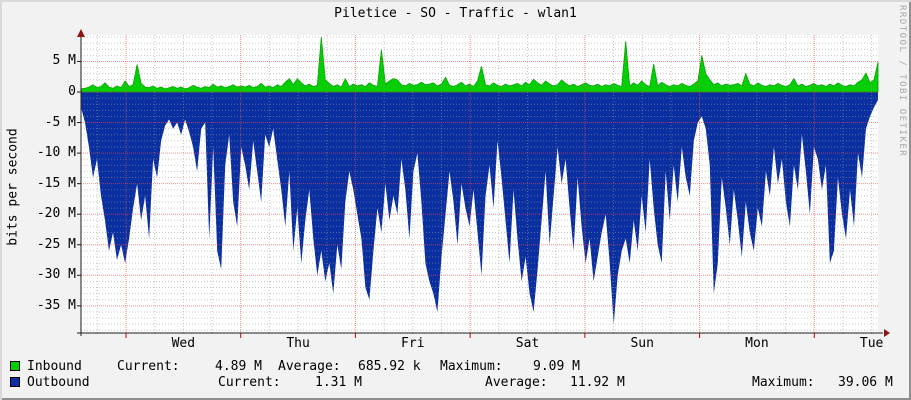 This screenshot has height=400, width=911. I want to click on y-tick-label: -25 M, so click(56, 244).